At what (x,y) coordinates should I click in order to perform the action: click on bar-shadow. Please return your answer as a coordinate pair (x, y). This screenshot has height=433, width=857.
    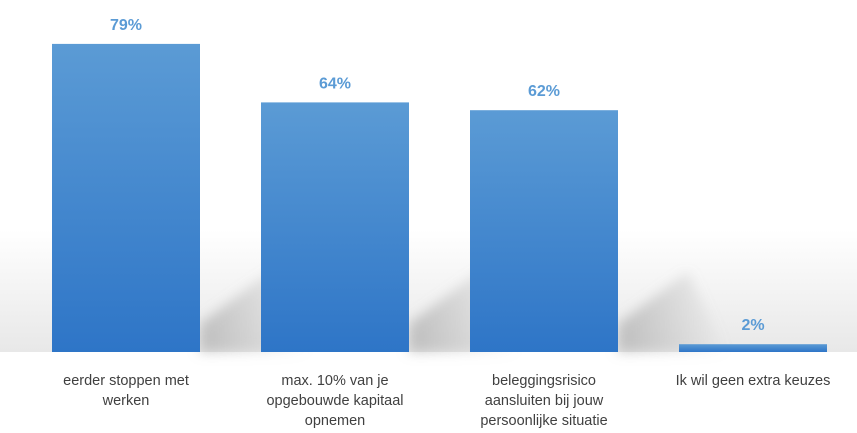
    Looking at the image, I should click on (673, 312).